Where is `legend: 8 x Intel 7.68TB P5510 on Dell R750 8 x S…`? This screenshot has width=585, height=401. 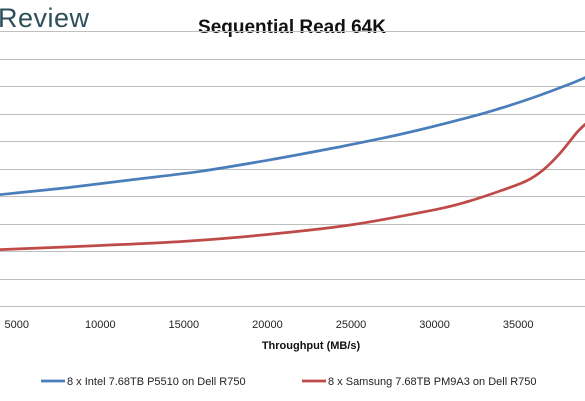 legend: 8 x Intel 7.68TB P5510 on Dell R750 8 x S… is located at coordinates (289, 382).